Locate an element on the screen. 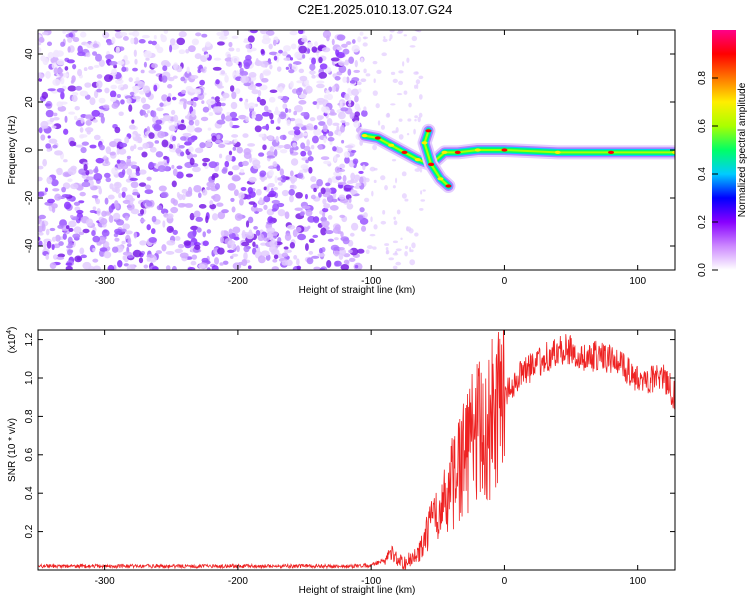 The height and width of the screenshot is (600, 750). x-tick-label: -200 is located at coordinates (238, 581).